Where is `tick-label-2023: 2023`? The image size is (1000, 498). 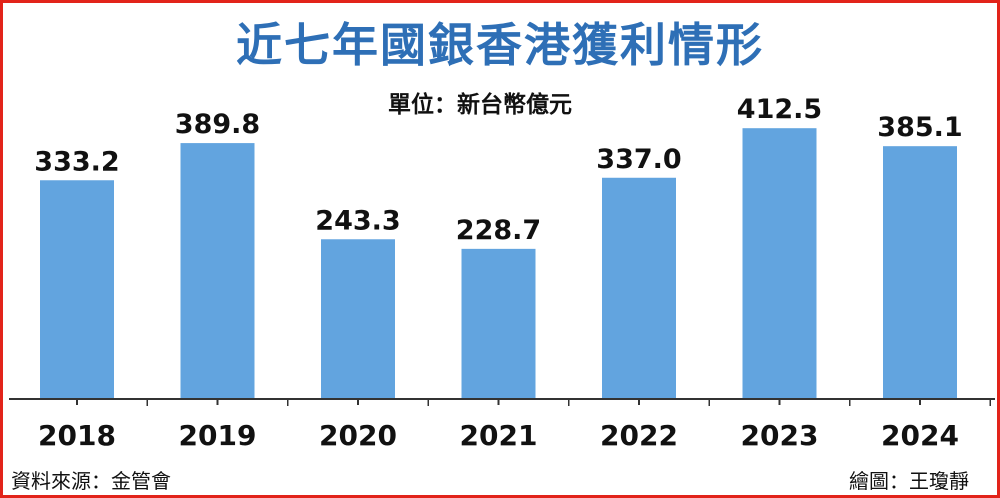
tick-label-2023: 2023 is located at coordinates (780, 435).